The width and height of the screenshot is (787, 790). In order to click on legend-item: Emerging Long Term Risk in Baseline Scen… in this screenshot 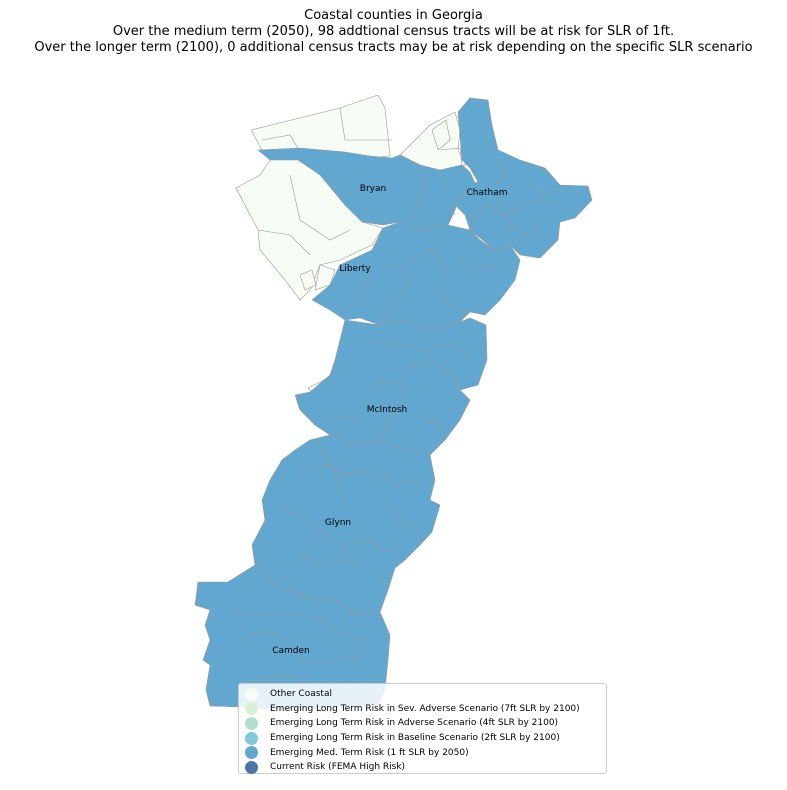, I will do `click(422, 738)`.